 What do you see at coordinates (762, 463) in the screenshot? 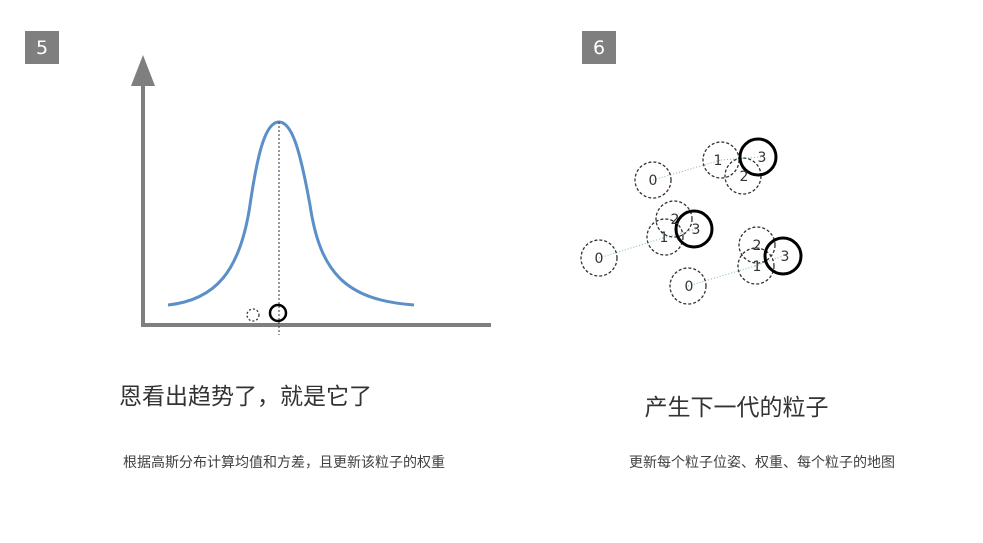
I see `step-6-description: 更新每个粒子位姿、权重、每个粒子的地图` at bounding box center [762, 463].